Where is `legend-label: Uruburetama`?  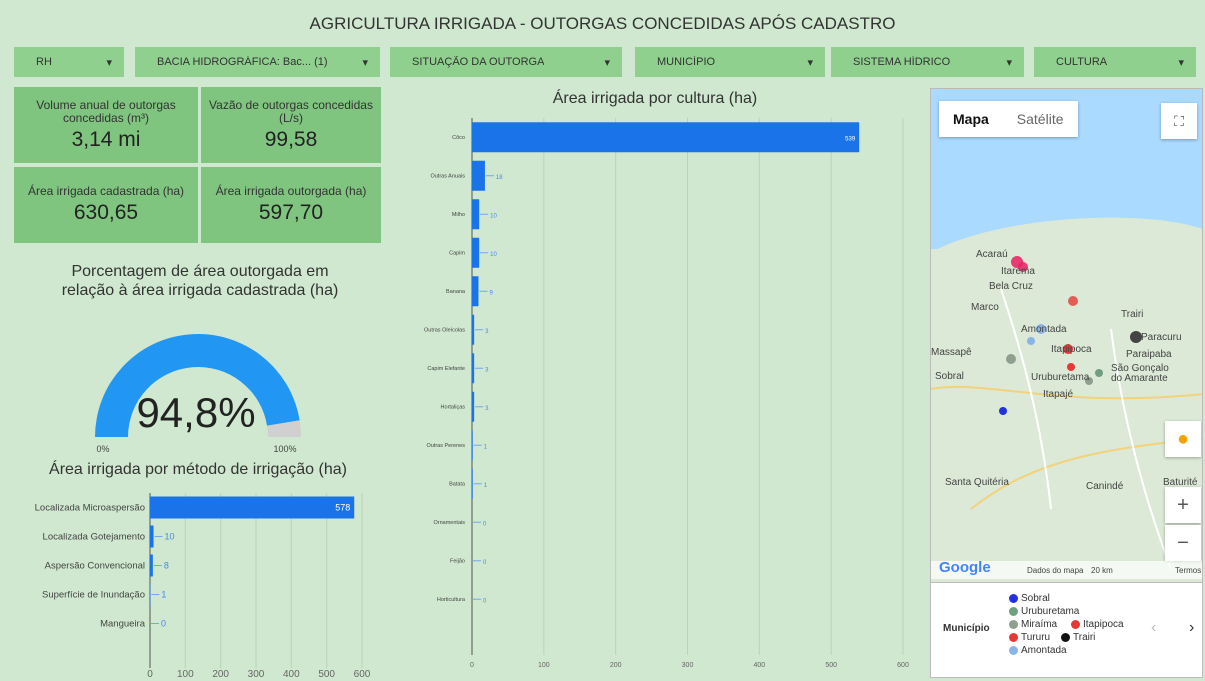 legend-label: Uruburetama is located at coordinates (1050, 611).